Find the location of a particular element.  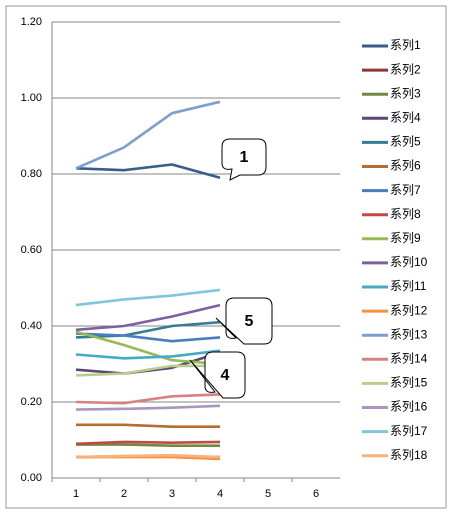

legend-label: 系列18 is located at coordinates (409, 455).